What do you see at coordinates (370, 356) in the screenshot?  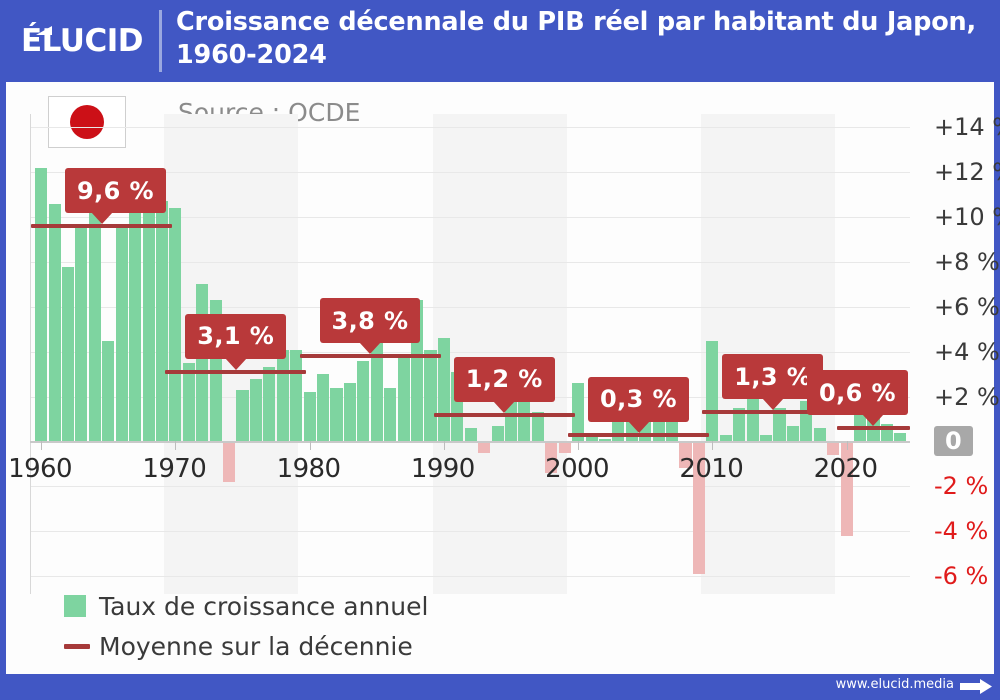 I see `decade-average-line-1980-1989` at bounding box center [370, 356].